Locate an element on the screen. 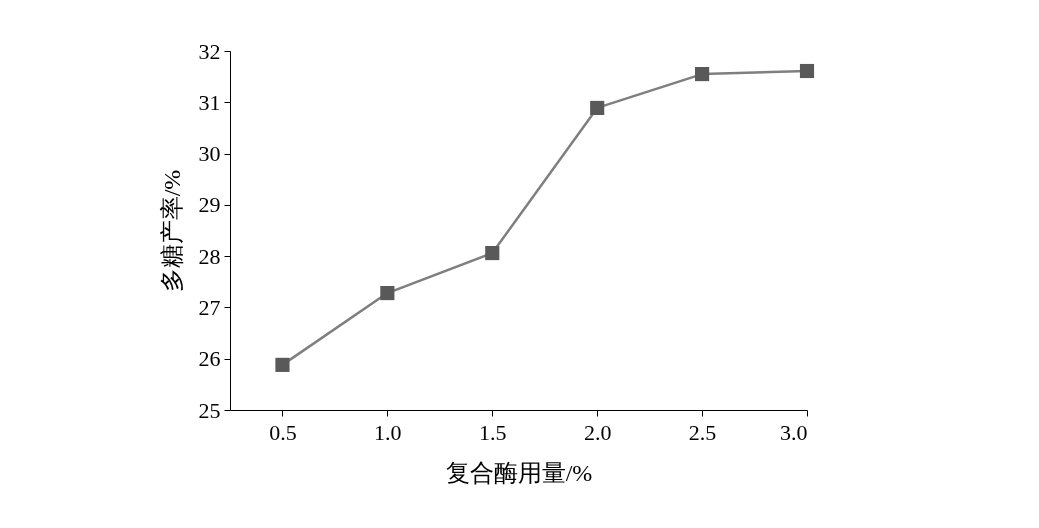 The width and height of the screenshot is (1039, 528). y-tick-label: 28 is located at coordinates (209, 256).